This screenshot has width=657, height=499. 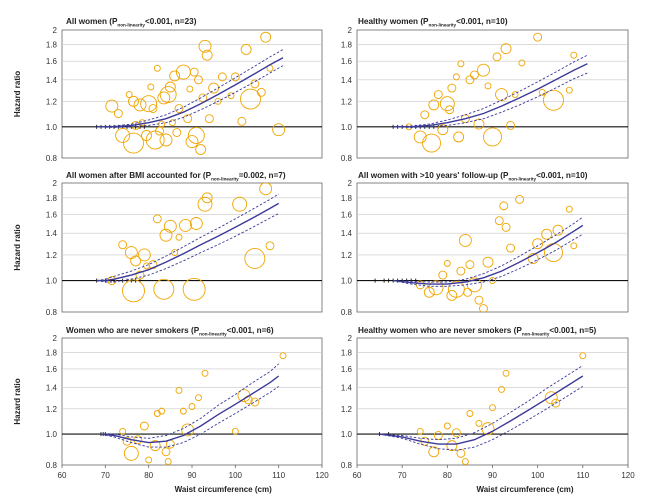 What do you see at coordinates (278, 475) in the screenshot?
I see `x-tick-label: 110` at bounding box center [278, 475].